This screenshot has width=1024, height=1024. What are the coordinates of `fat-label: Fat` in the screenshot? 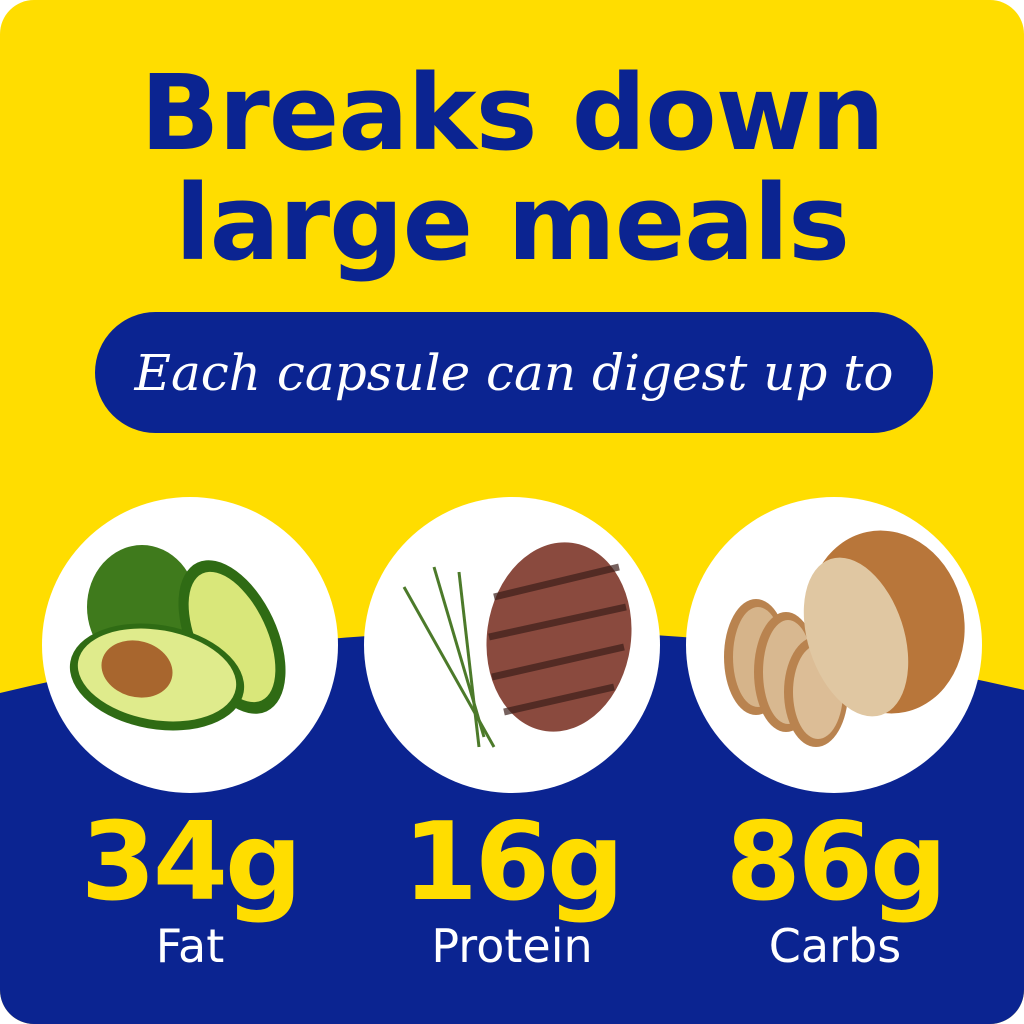 It's located at (190, 946).